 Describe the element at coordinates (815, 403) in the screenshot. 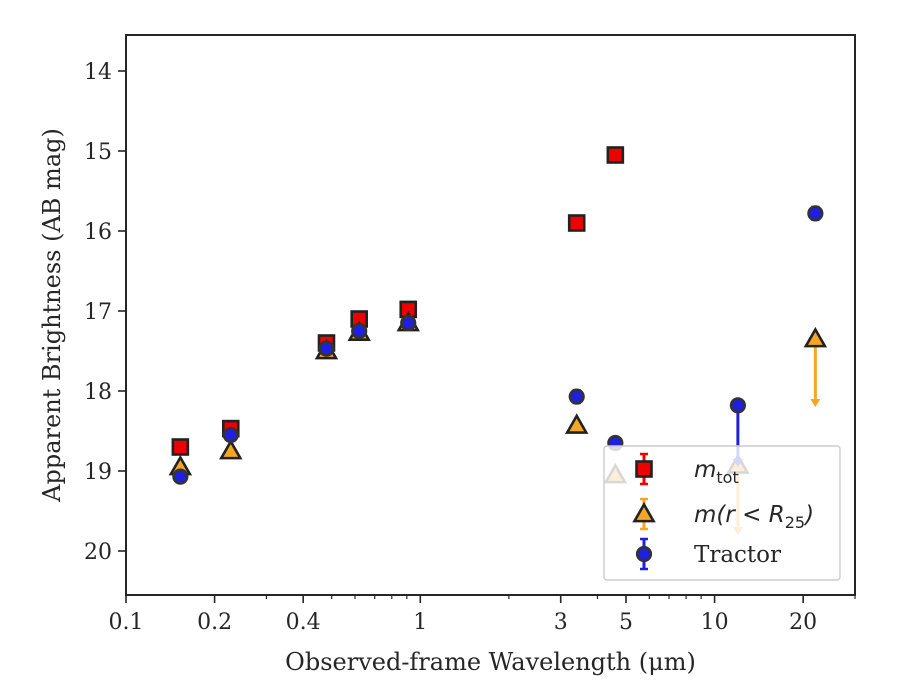

I see `upper-limit-arrow-head` at that location.